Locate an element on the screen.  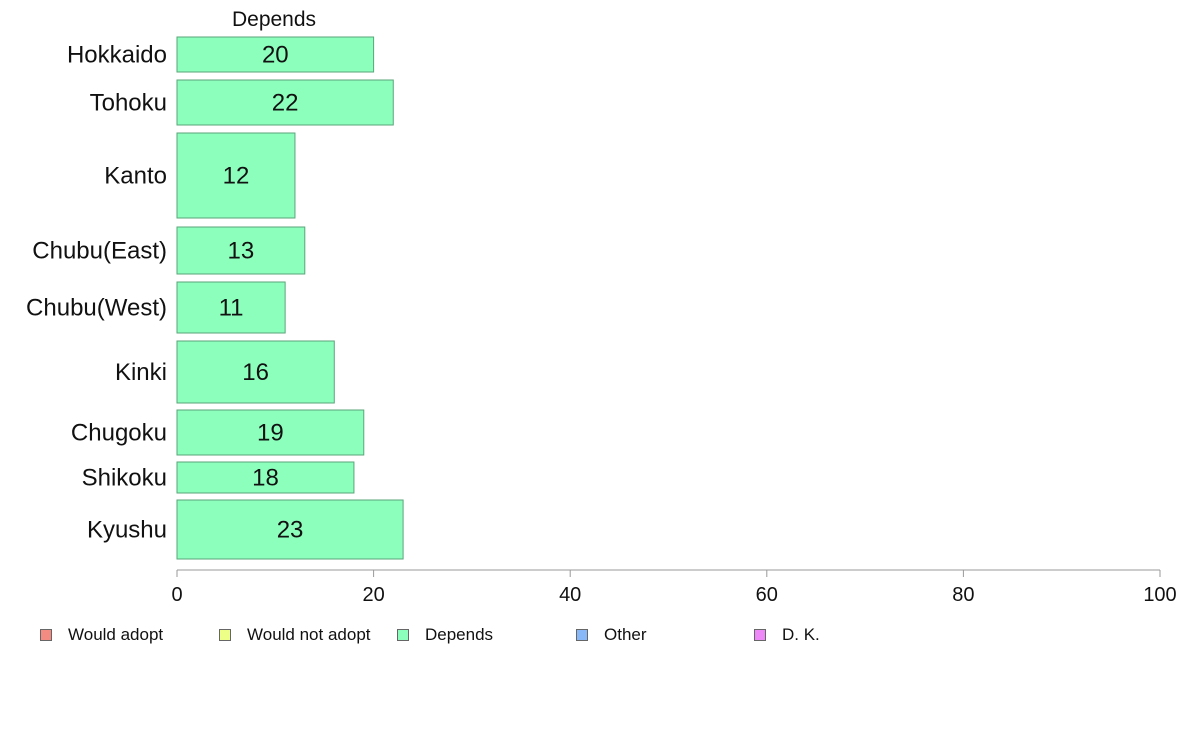
legend-swatch-dk is located at coordinates (760, 635).